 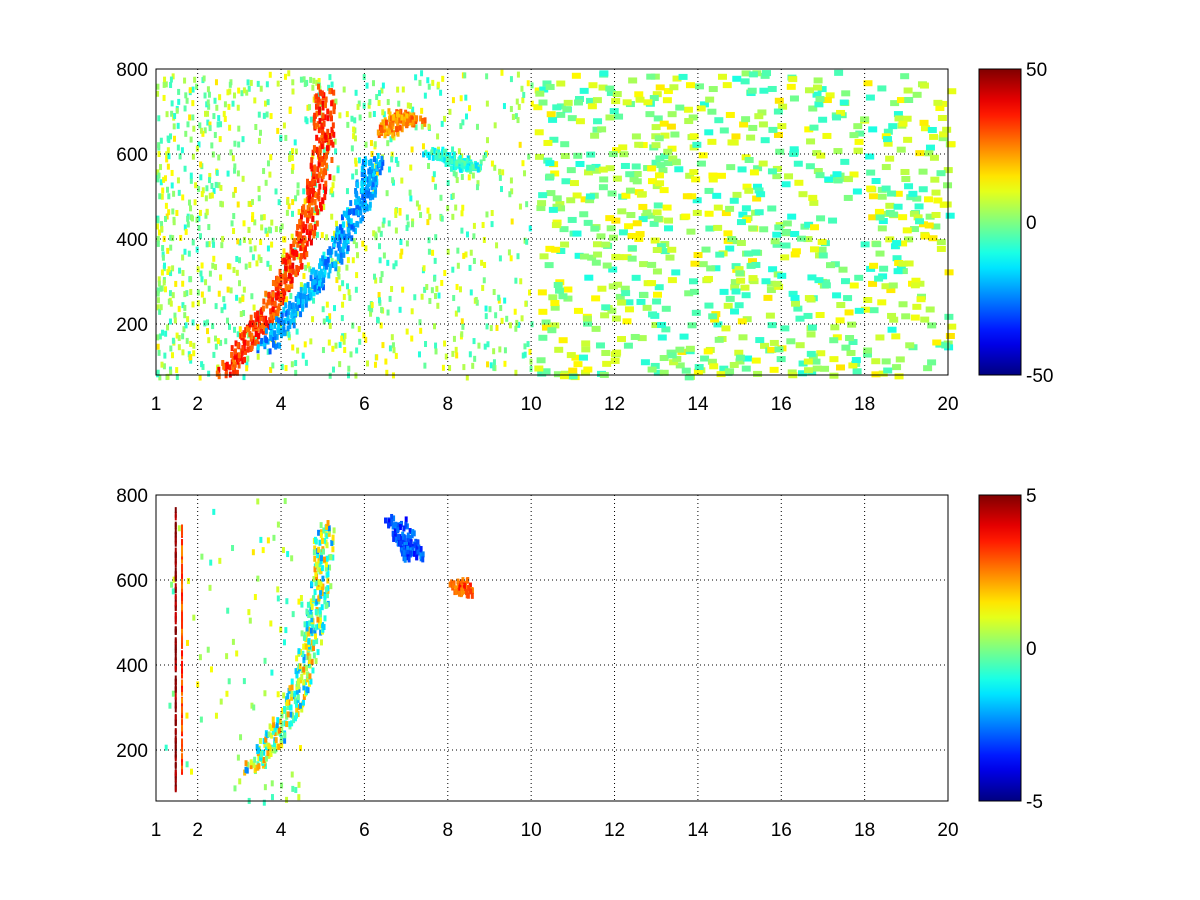 What do you see at coordinates (614, 404) in the screenshot?
I see `x-tick-label: 12` at bounding box center [614, 404].